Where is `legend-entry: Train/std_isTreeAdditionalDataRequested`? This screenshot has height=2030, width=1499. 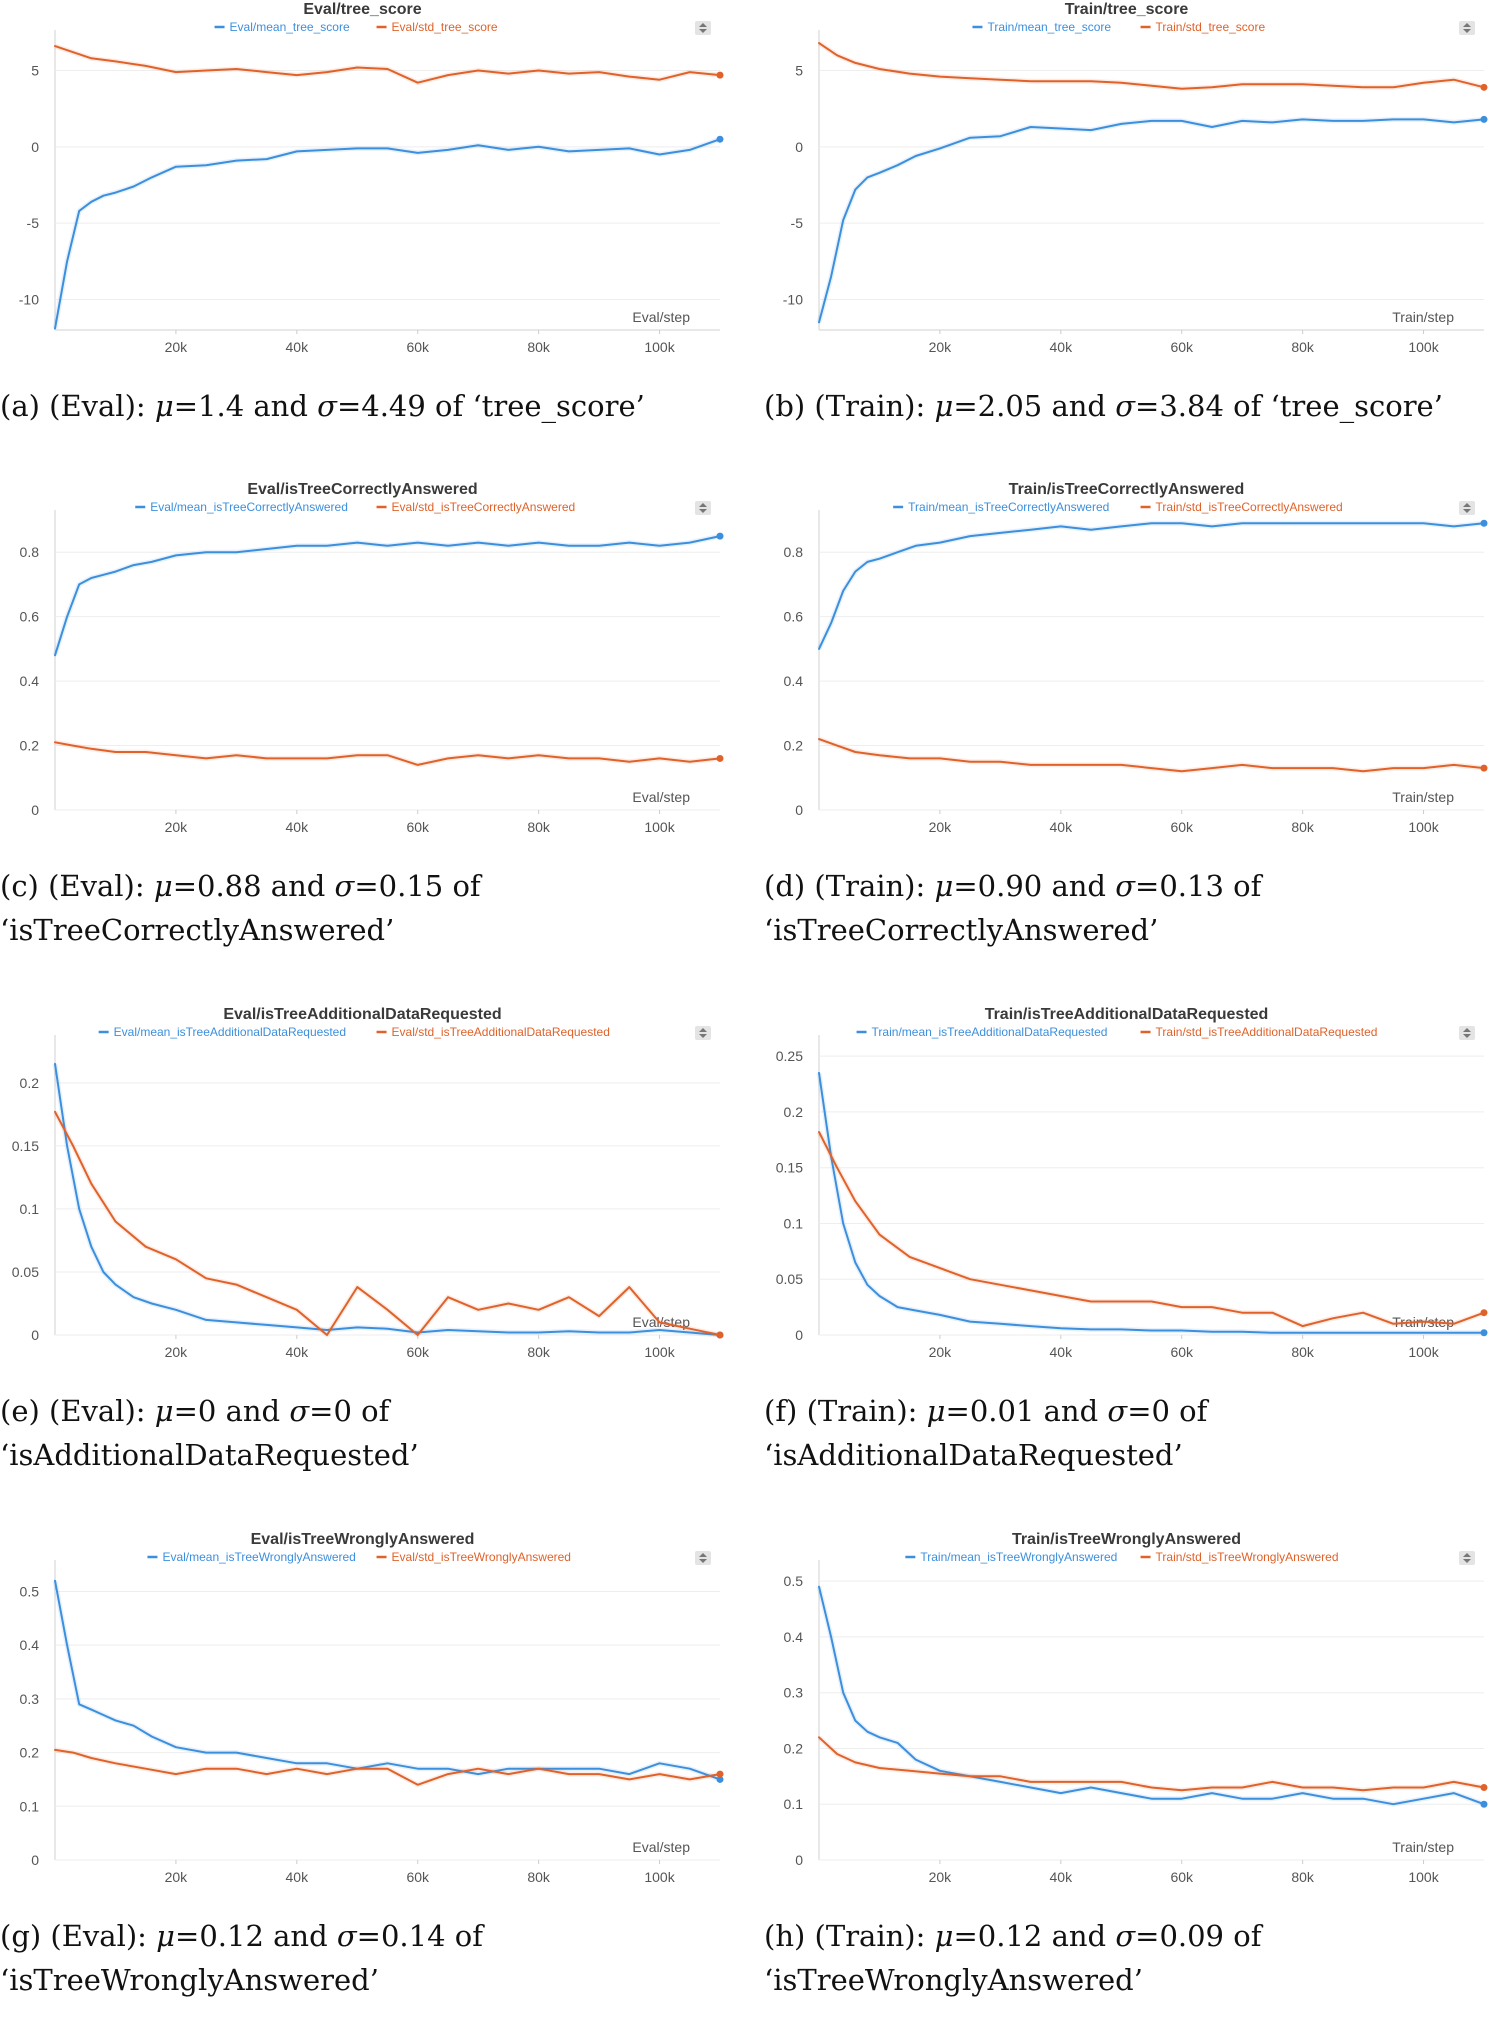 legend-entry: Train/std_isTreeAdditionalDataRequested is located at coordinates (1267, 1032).